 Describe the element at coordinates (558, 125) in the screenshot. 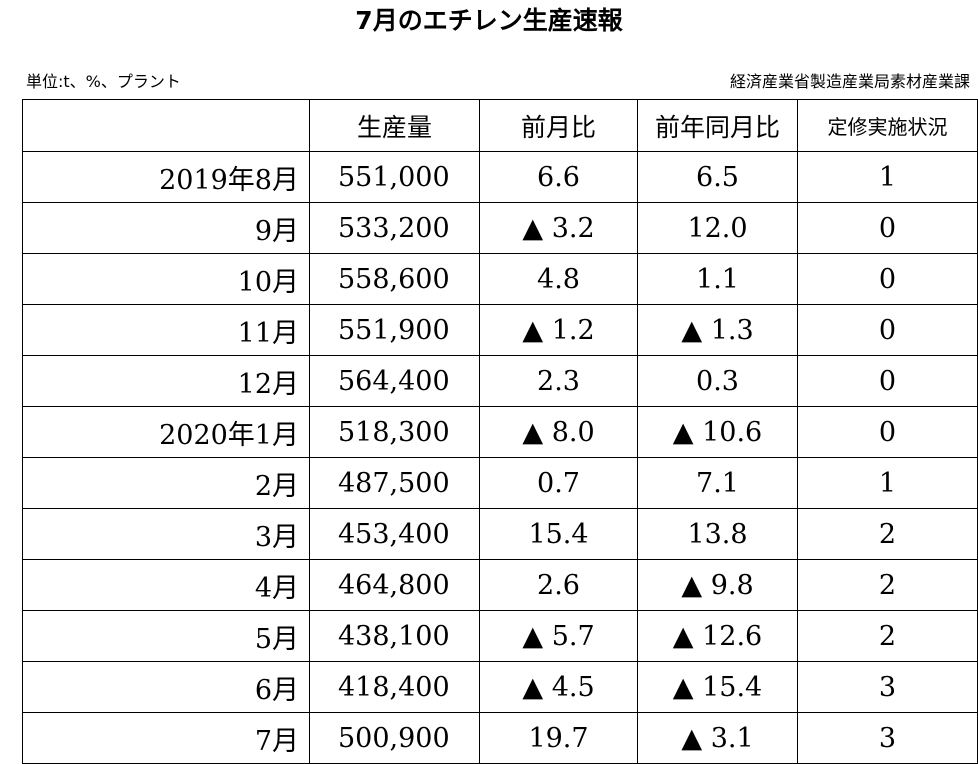

I see `header-mom: 前月比` at that location.